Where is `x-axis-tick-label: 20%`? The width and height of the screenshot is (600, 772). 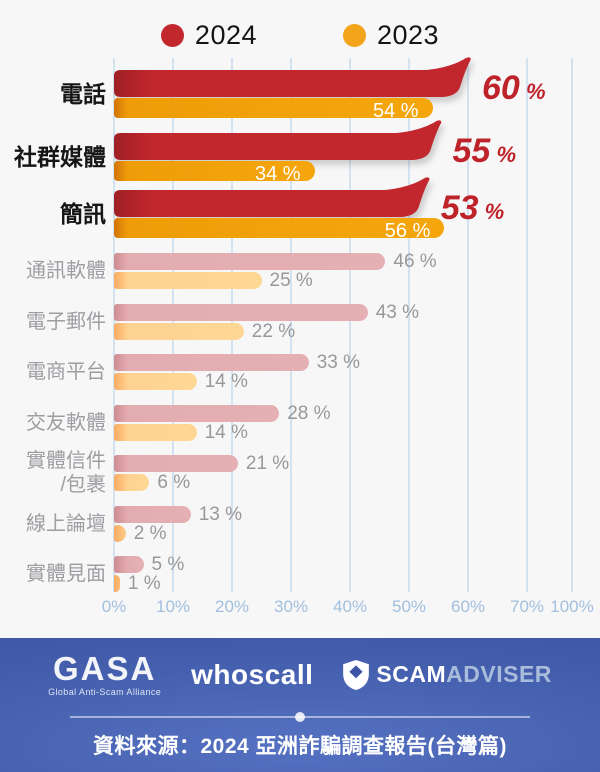 x-axis-tick-label: 20% is located at coordinates (232, 606).